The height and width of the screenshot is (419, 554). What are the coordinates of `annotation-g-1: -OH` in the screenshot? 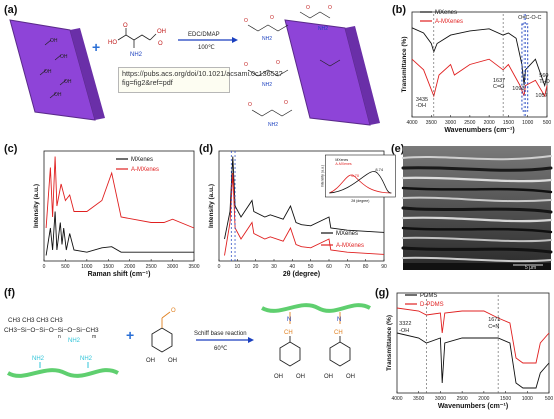 It's located at (404, 331).